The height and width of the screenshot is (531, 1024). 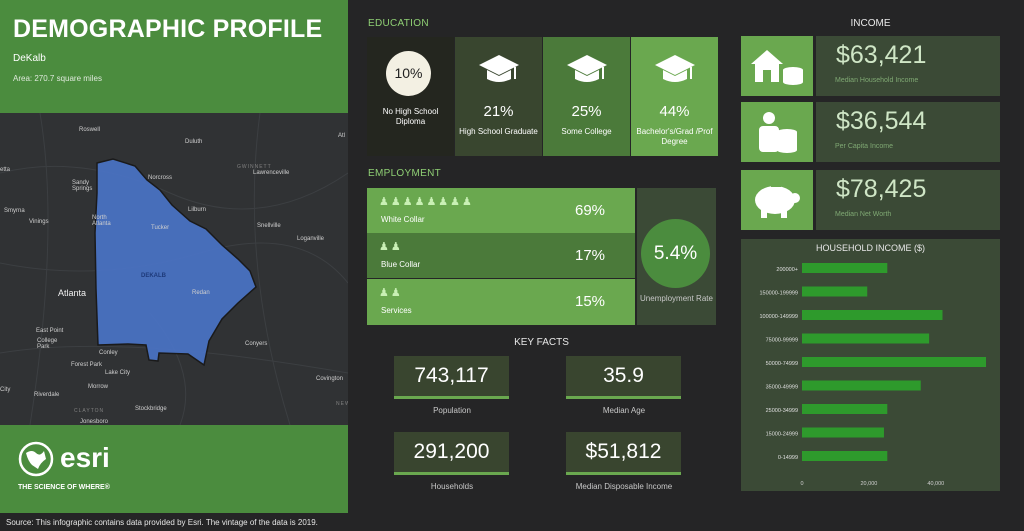 What do you see at coordinates (501, 210) in the screenshot?
I see `employment-row: ♟♟♟♟♟♟♟♟ White Collar 69%` at bounding box center [501, 210].